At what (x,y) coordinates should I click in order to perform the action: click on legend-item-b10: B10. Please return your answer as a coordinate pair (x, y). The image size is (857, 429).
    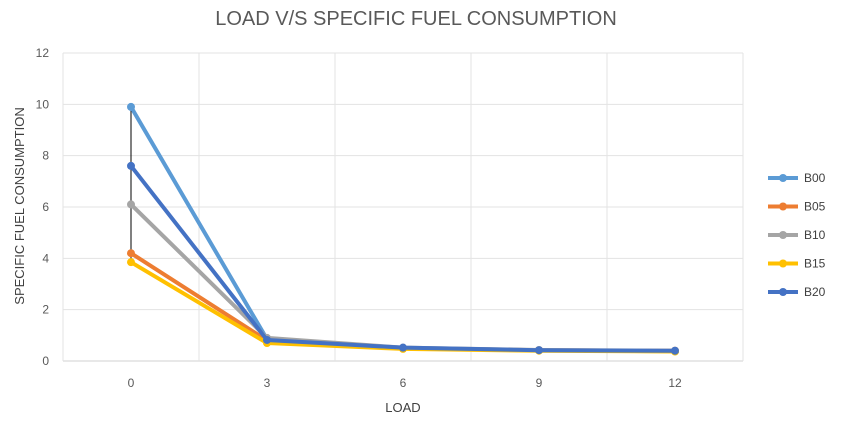
    Looking at the image, I should click on (797, 235).